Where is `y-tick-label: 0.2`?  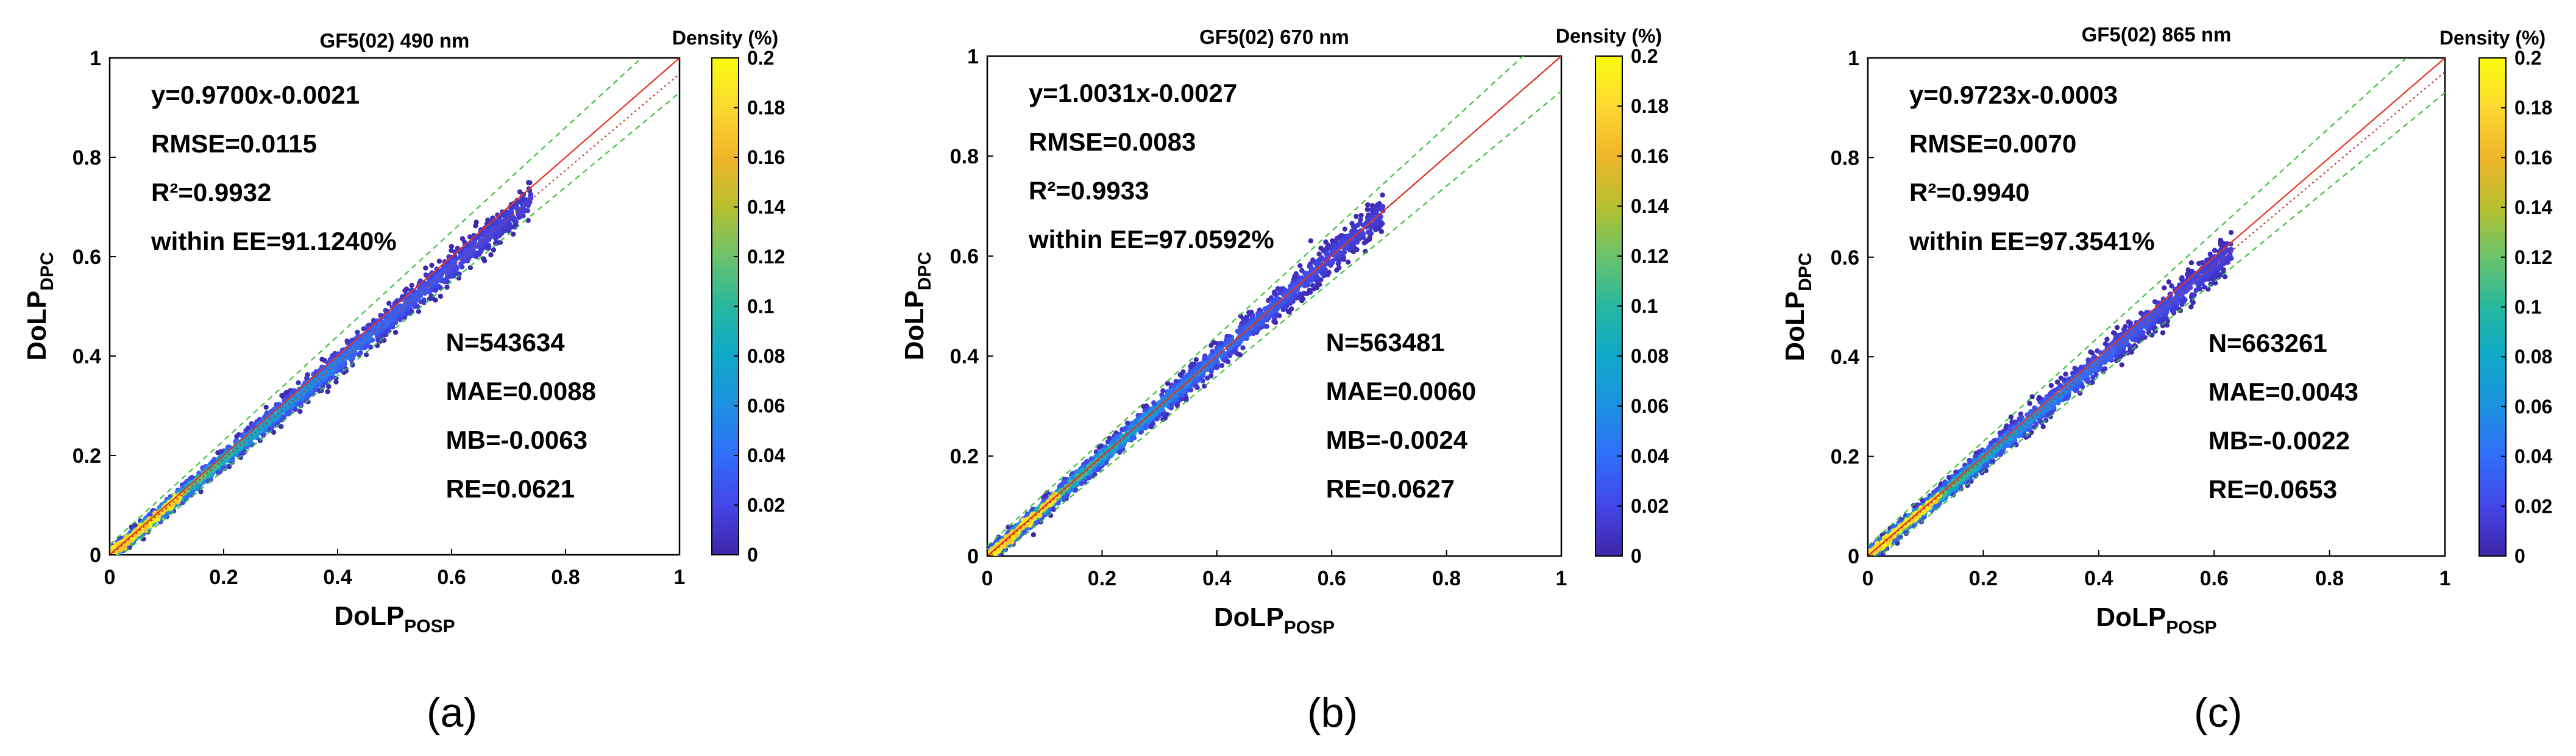
y-tick-label: 0.2 is located at coordinates (87, 456).